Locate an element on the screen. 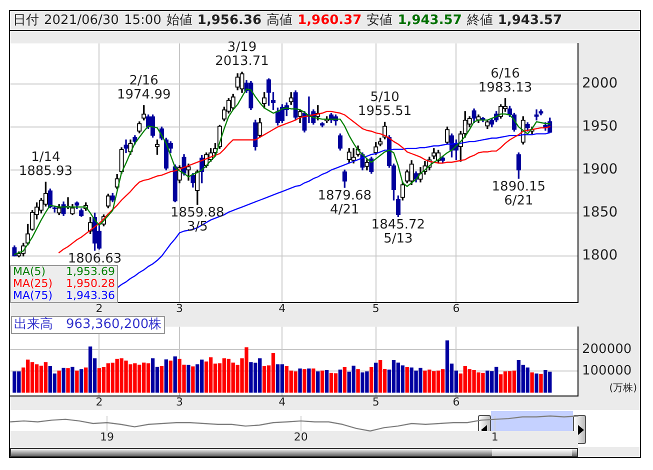 The height and width of the screenshot is (470, 653). annotation: 3/19 2013.71 is located at coordinates (242, 54).